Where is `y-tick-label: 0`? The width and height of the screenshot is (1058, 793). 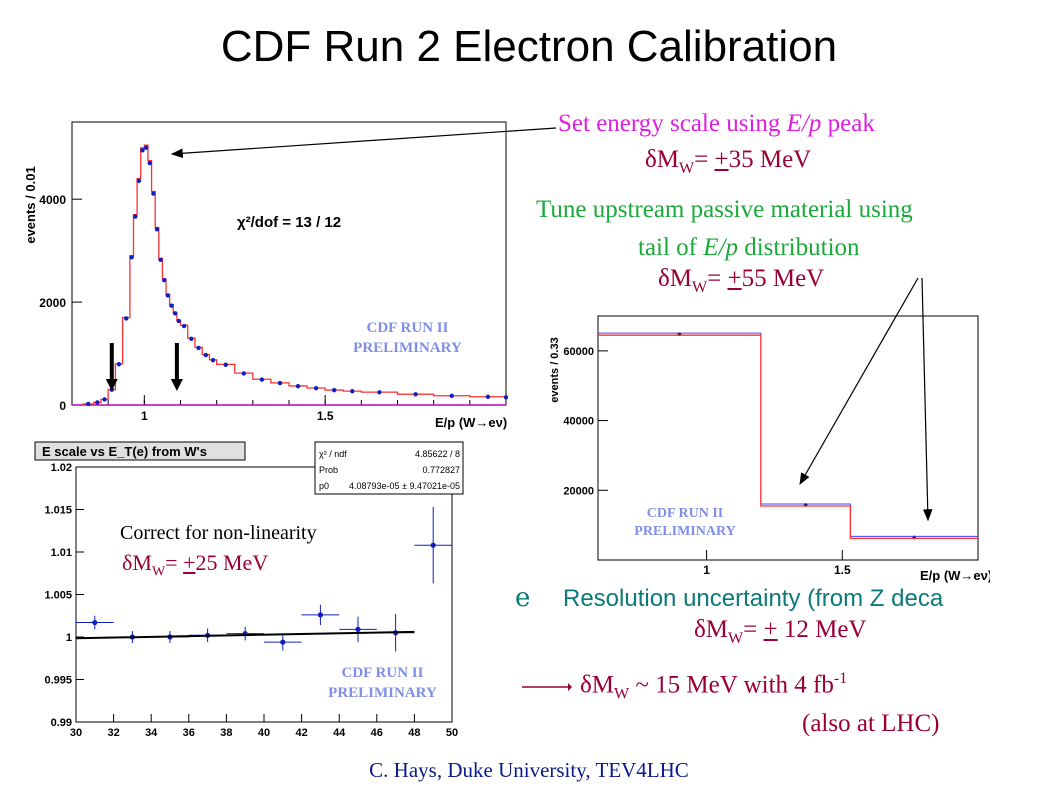 y-tick-label: 0 is located at coordinates (62, 406).